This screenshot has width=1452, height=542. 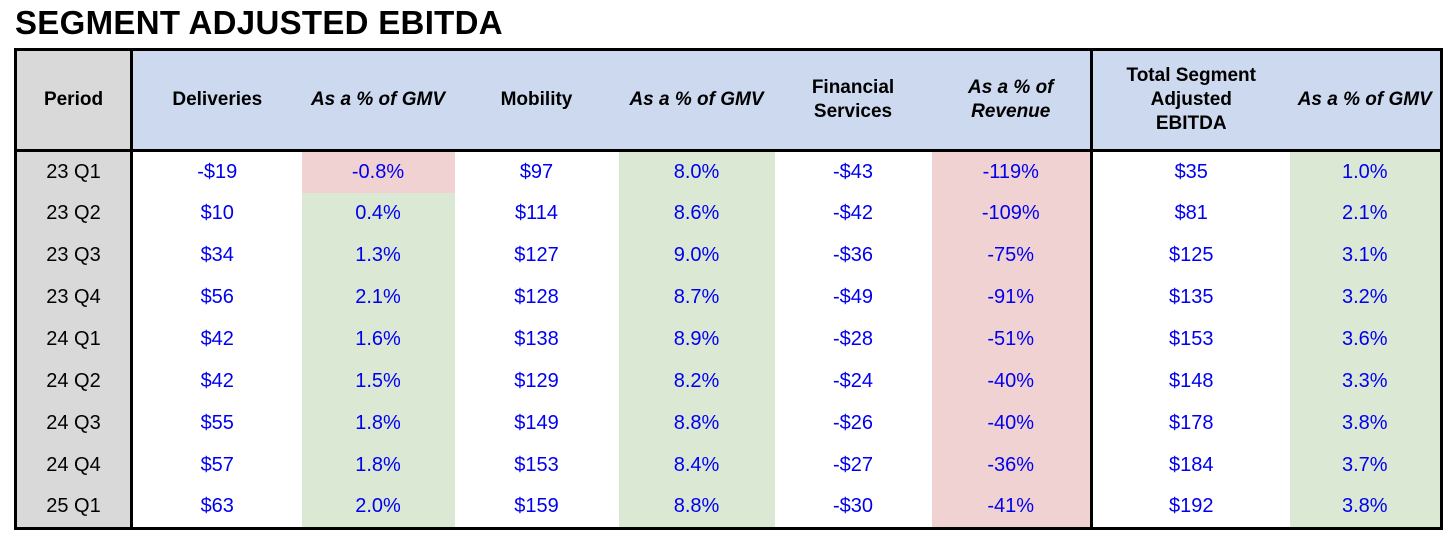 What do you see at coordinates (536, 213) in the screenshot?
I see `cell-mobility: $114` at bounding box center [536, 213].